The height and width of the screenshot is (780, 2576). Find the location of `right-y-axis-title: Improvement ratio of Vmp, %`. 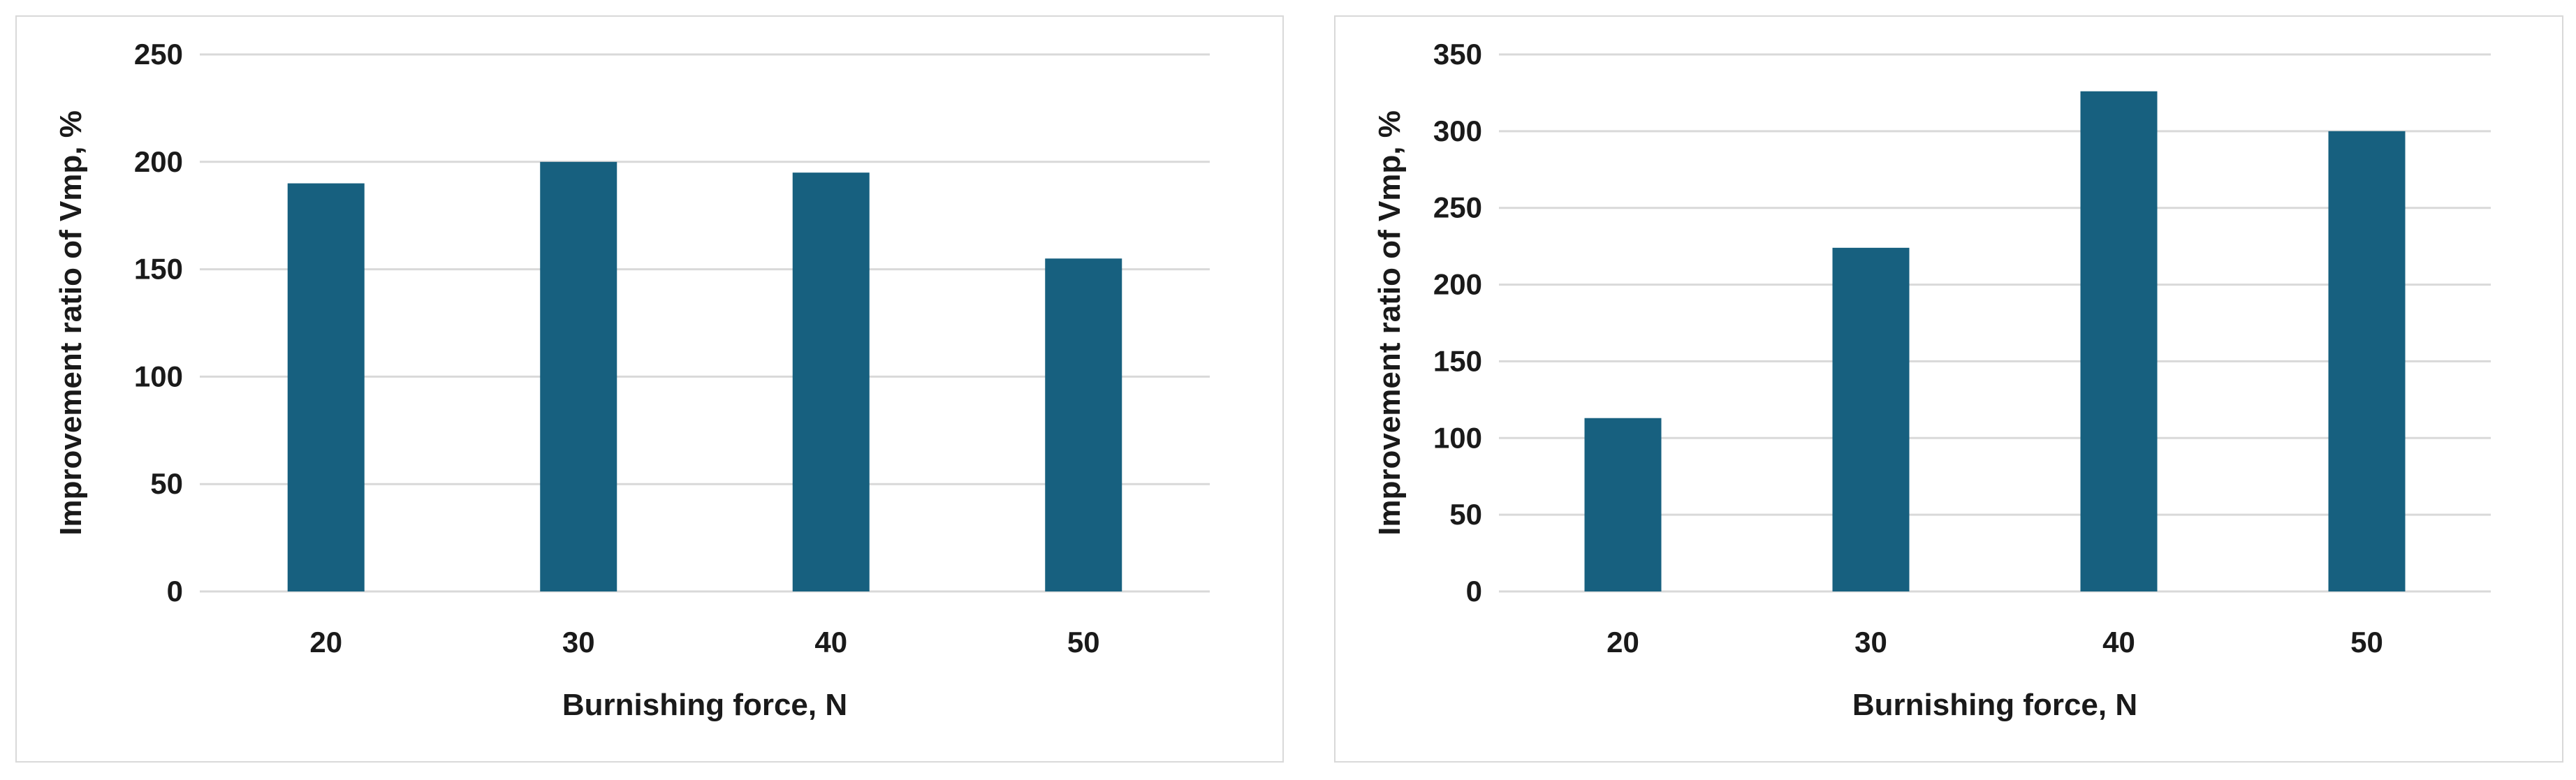

right-y-axis-title: Improvement ratio of Vmp, % is located at coordinates (1390, 323).